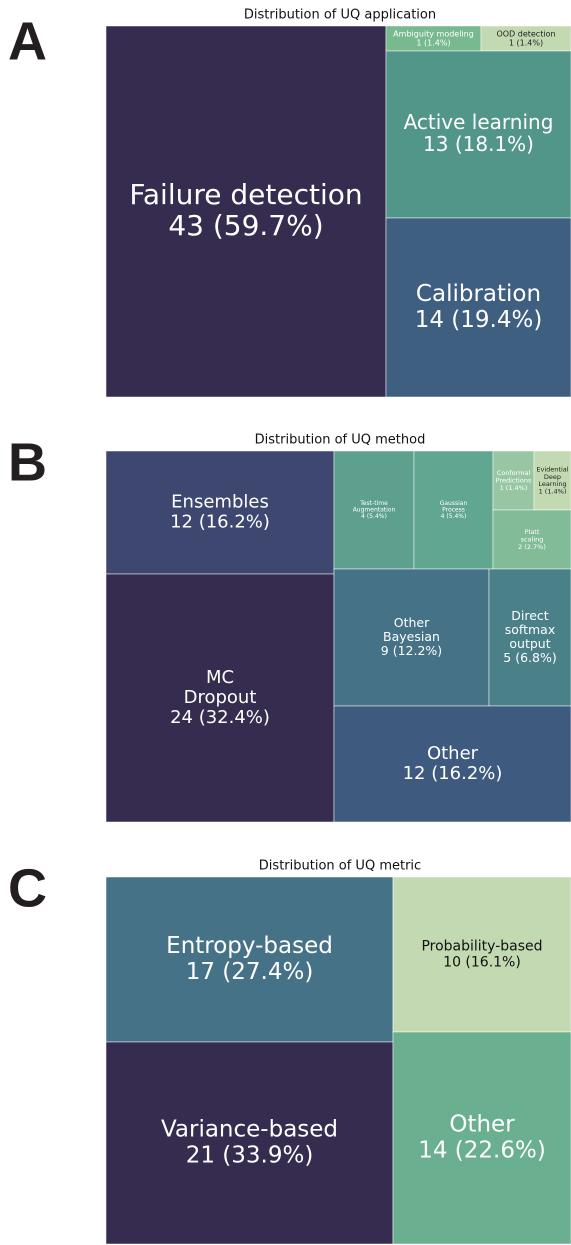 The height and width of the screenshot is (1245, 571). I want to click on tile-label: MC, so click(220, 677).